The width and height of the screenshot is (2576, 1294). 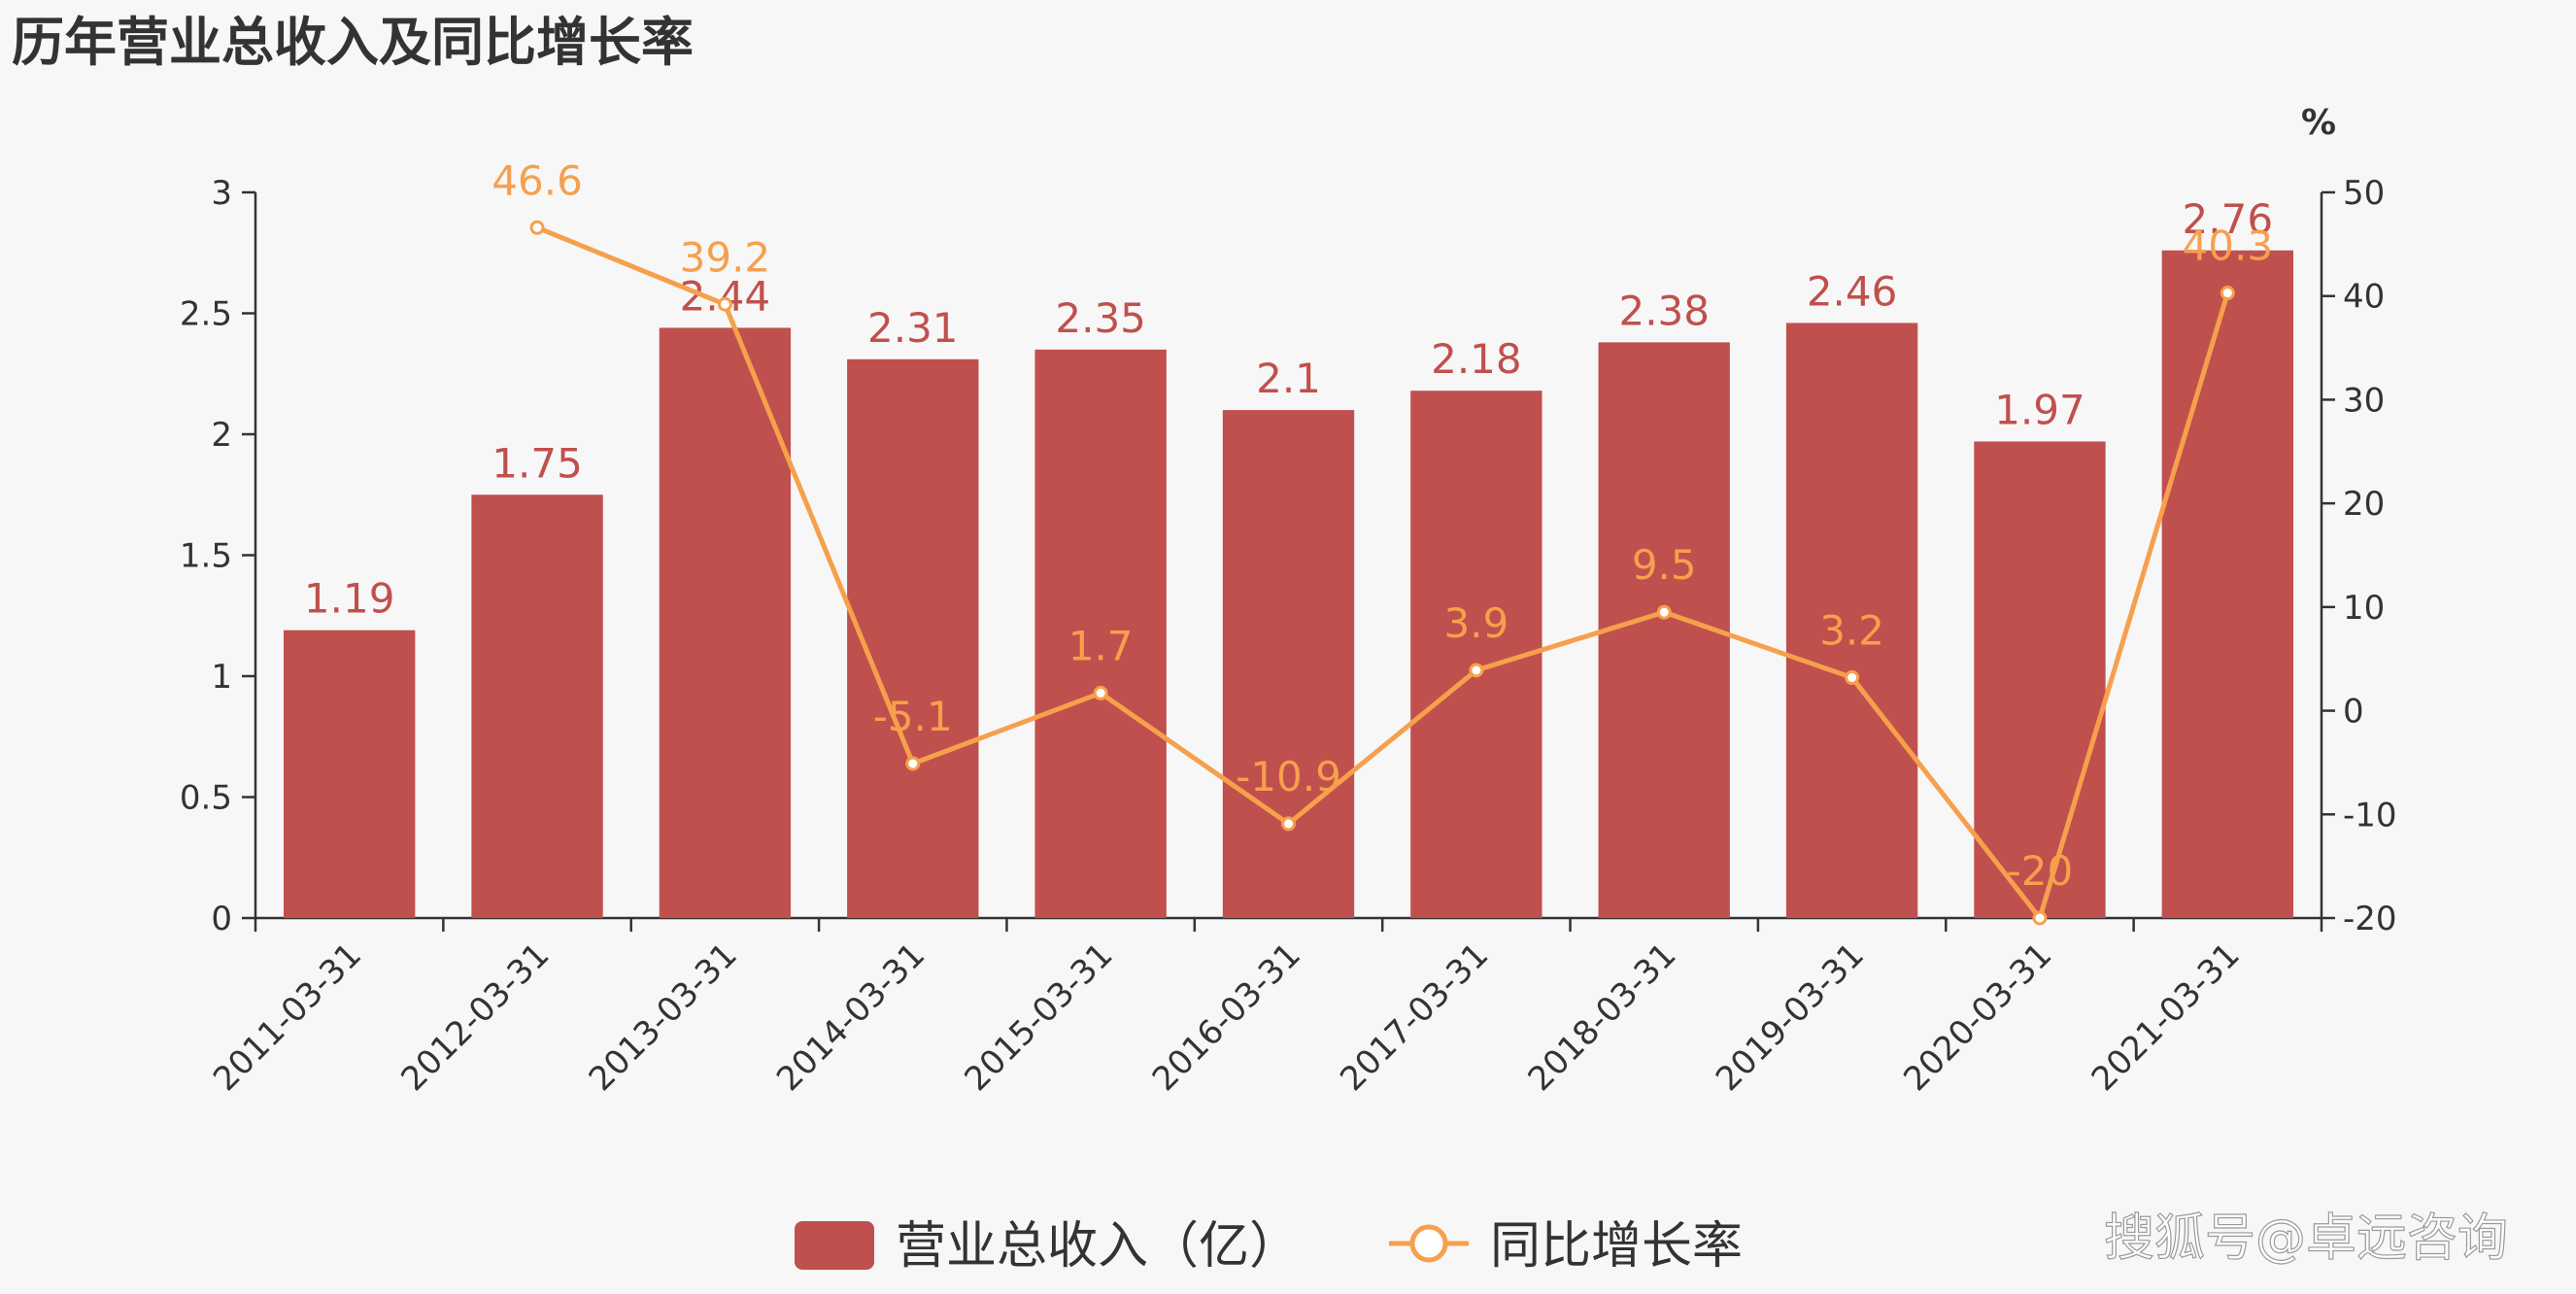 I want to click on legend: 营业总收入（亿） 同比增长率, so click(x=1269, y=1246).